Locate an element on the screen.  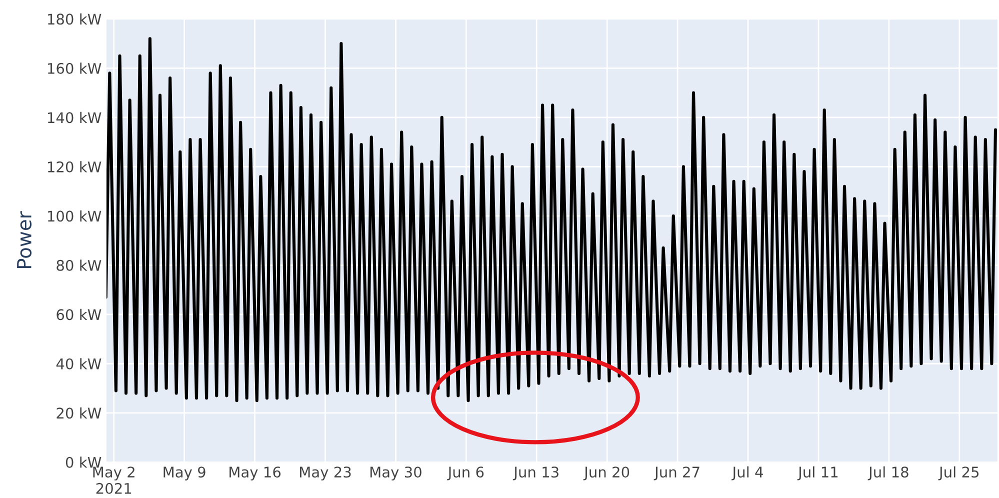
y-tick-label: 140 kW is located at coordinates (75, 118).